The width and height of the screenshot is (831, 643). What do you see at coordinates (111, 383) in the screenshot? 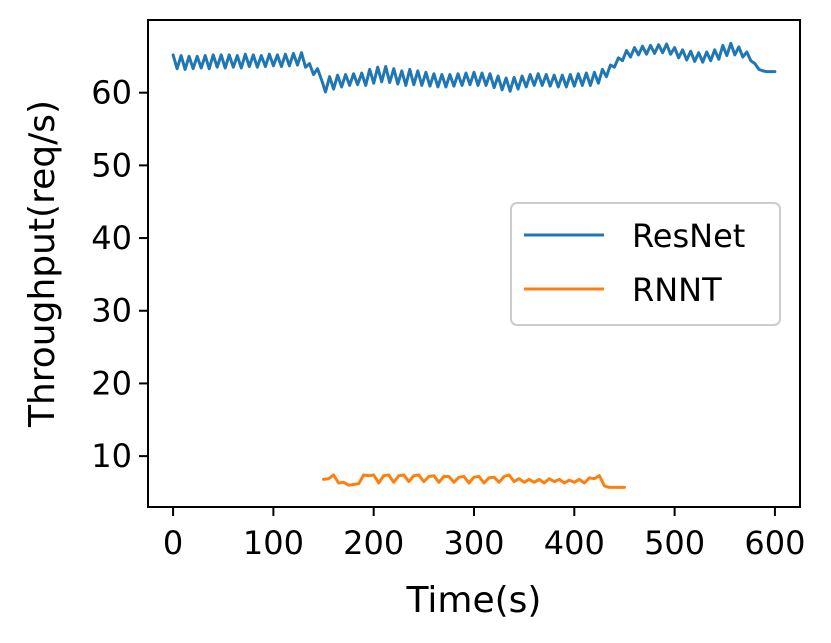
I see `y-tick-label: 20` at bounding box center [111, 383].